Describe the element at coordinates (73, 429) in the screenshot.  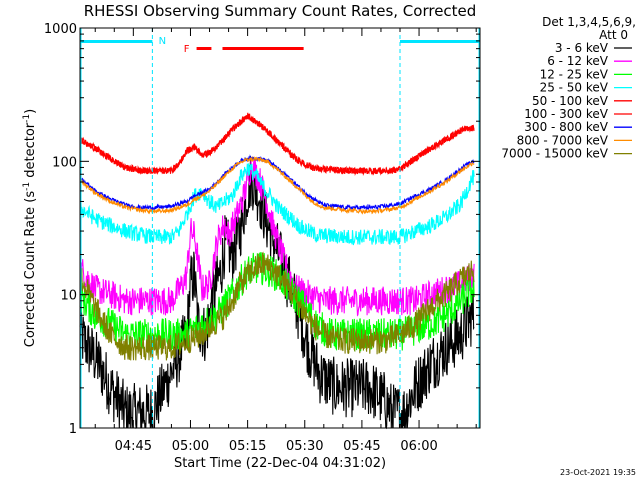
I see `y-tick-label: 1` at that location.